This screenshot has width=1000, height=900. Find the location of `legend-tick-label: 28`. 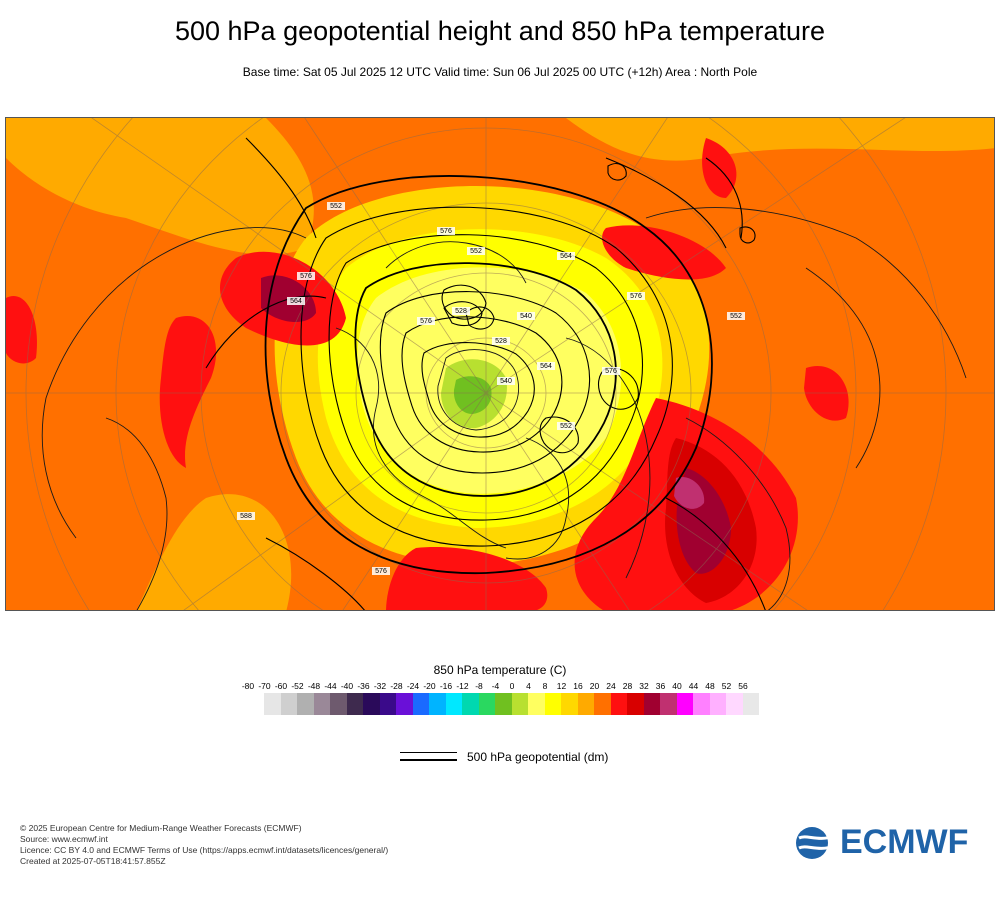

legend-tick-label: 28 is located at coordinates (627, 686).